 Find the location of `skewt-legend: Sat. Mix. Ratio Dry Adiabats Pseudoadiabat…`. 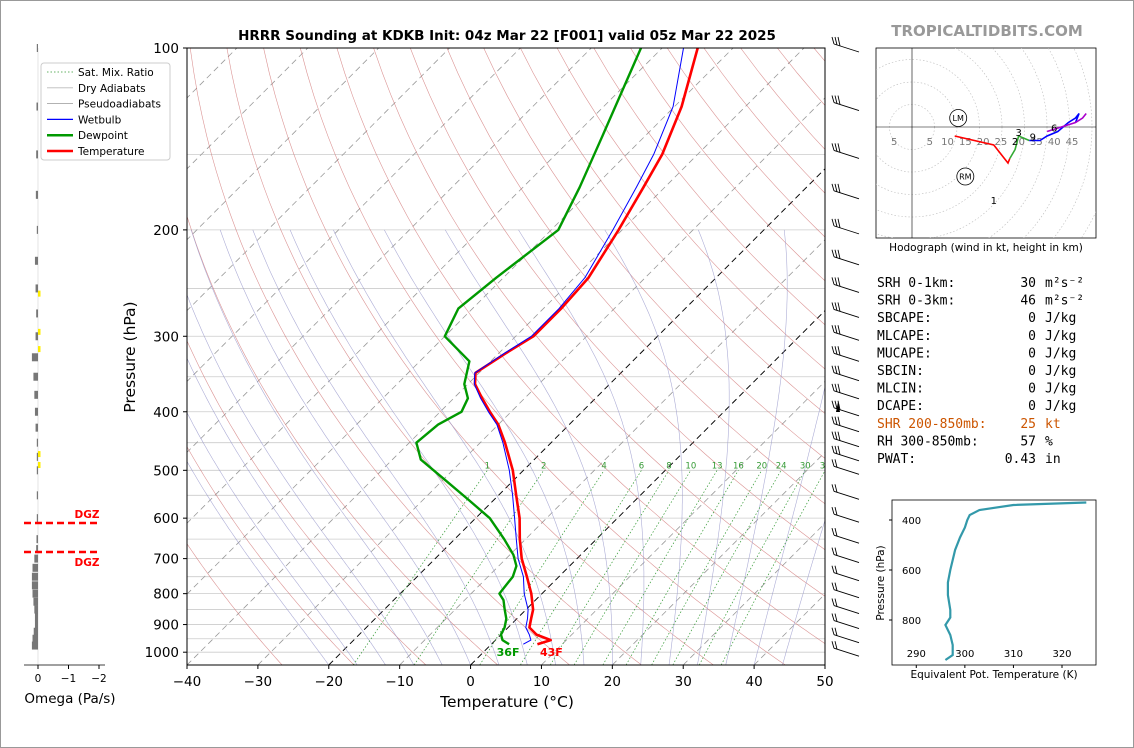

skewt-legend: Sat. Mix. Ratio Dry Adiabats Pseudoadiabat… is located at coordinates (105, 111).